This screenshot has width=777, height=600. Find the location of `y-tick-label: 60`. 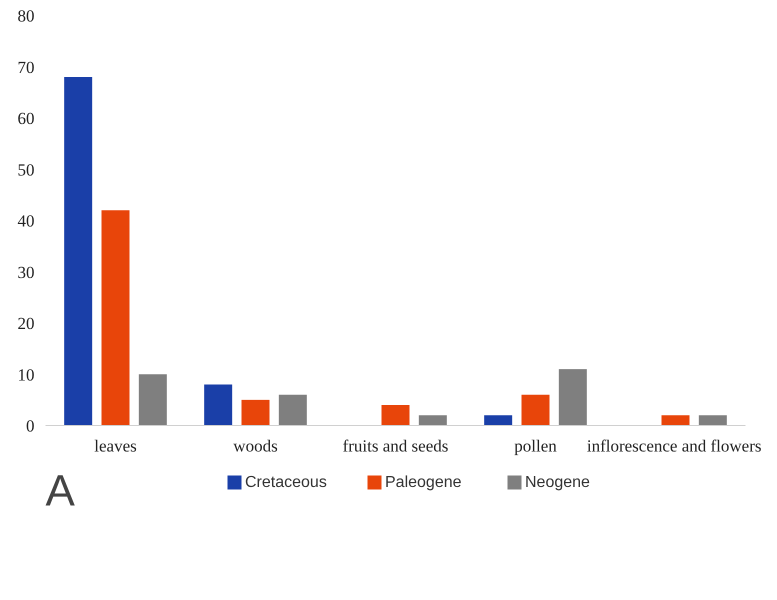

y-tick-label: 60 is located at coordinates (26, 118).